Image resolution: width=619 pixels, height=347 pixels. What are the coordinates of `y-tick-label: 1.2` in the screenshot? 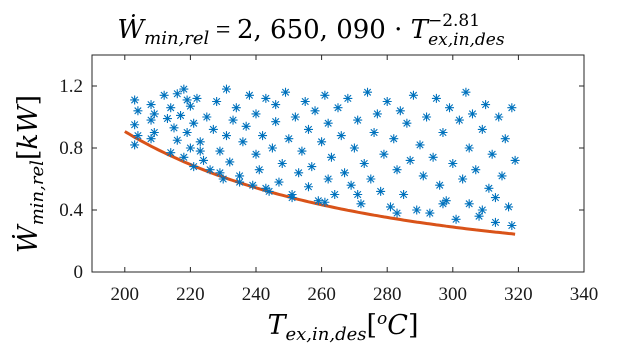 It's located at (71, 86).